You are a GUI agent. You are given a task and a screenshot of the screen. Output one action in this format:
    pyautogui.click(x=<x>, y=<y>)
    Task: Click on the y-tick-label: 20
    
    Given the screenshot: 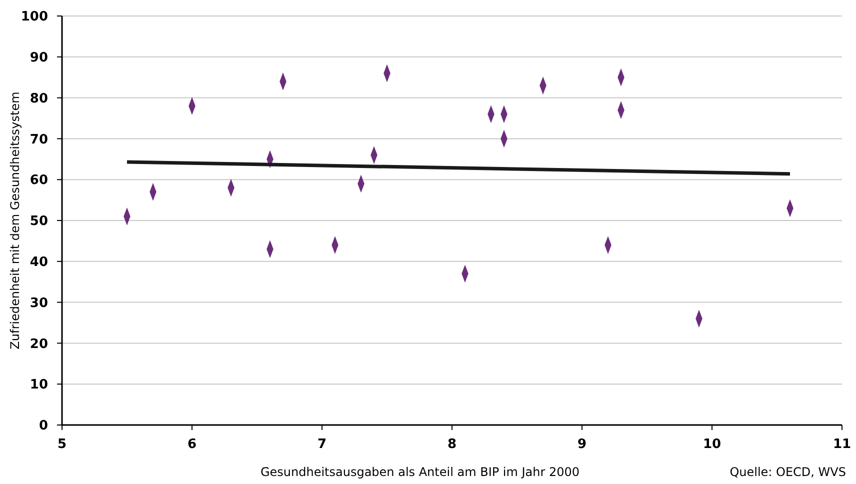 What is the action you would take?
    pyautogui.click(x=39, y=344)
    